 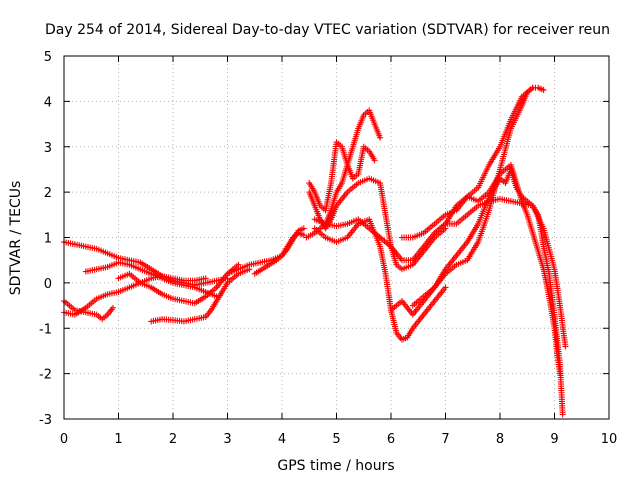 I want to click on x-tick-label: 8, so click(x=500, y=439).